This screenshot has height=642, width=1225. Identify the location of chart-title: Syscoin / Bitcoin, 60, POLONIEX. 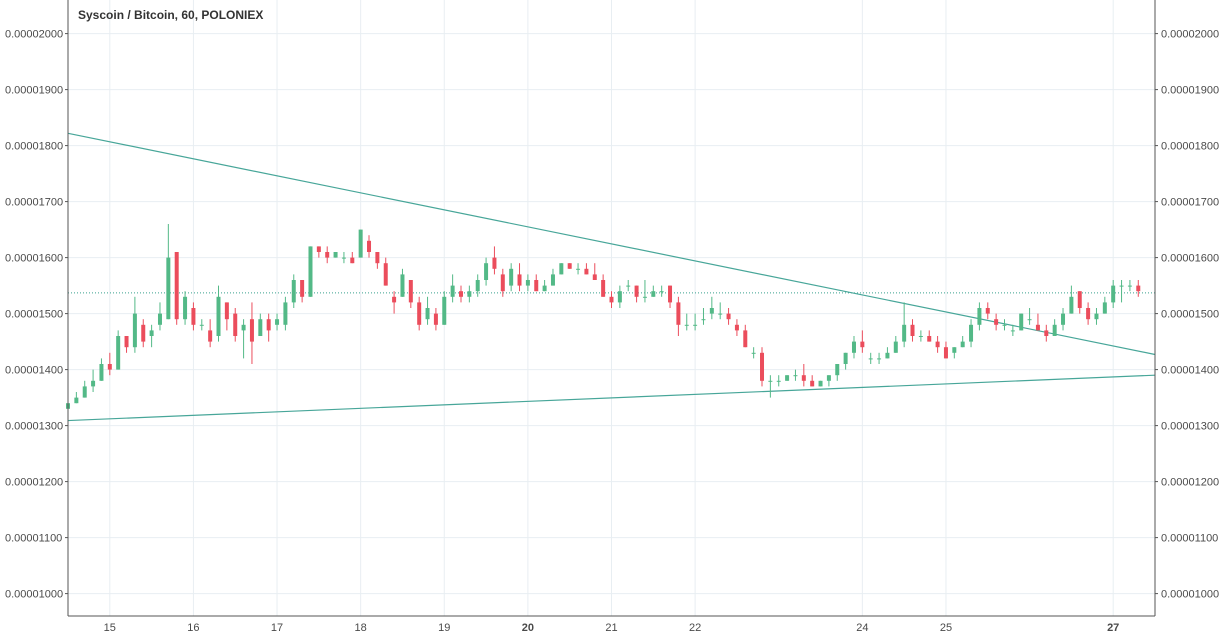
(171, 15).